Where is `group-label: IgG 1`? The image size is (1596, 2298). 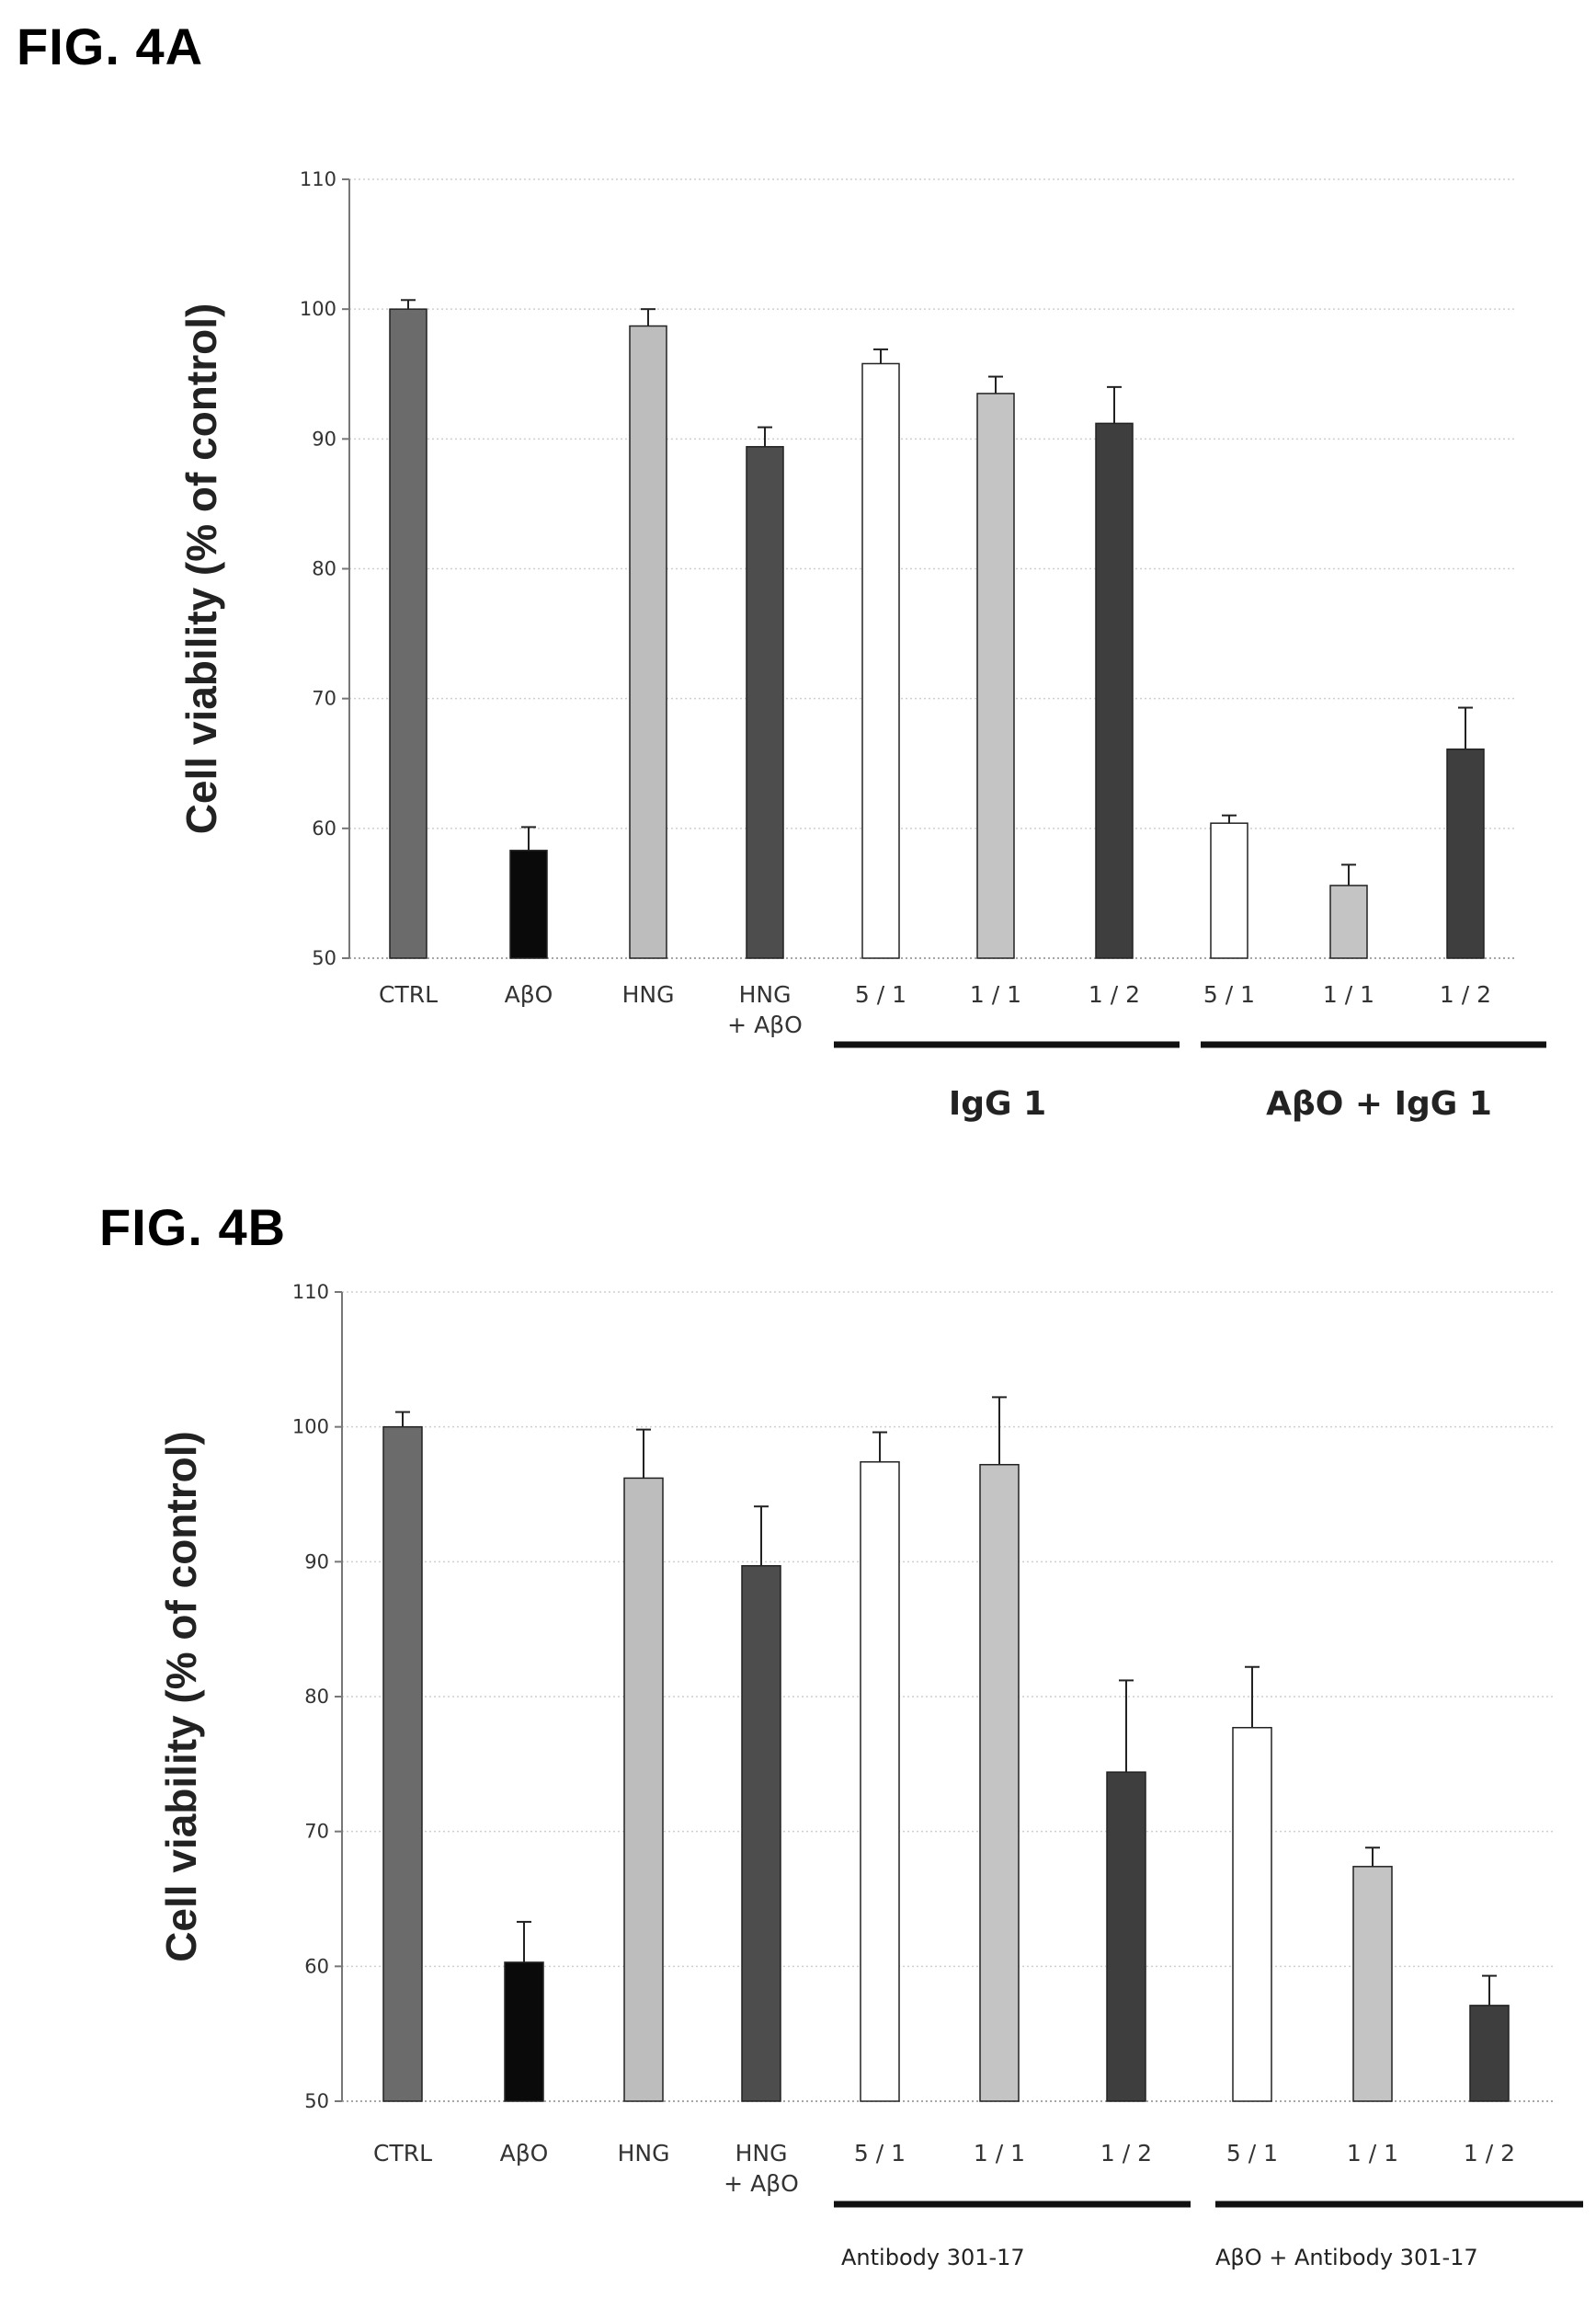 group-label: IgG 1 is located at coordinates (997, 1104).